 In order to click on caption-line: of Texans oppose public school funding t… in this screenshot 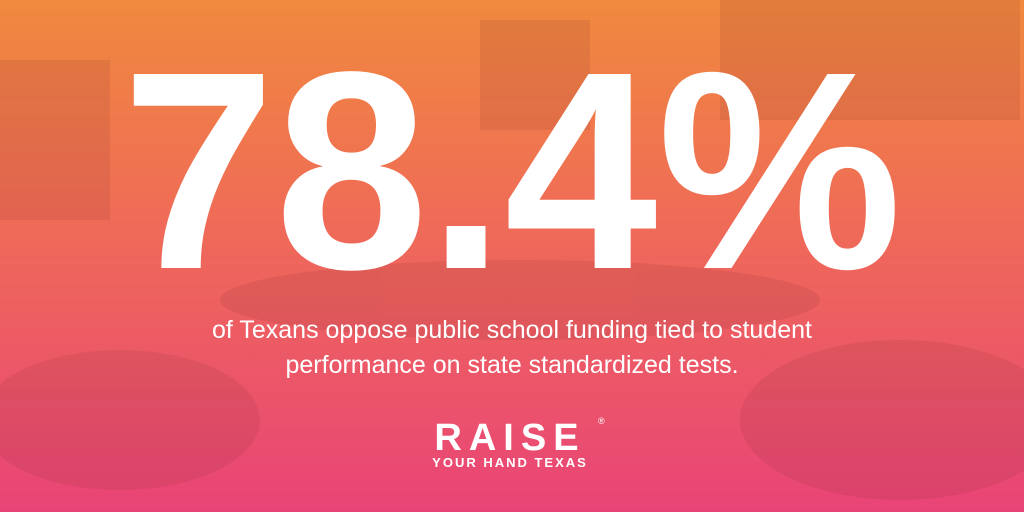, I will do `click(512, 330)`.